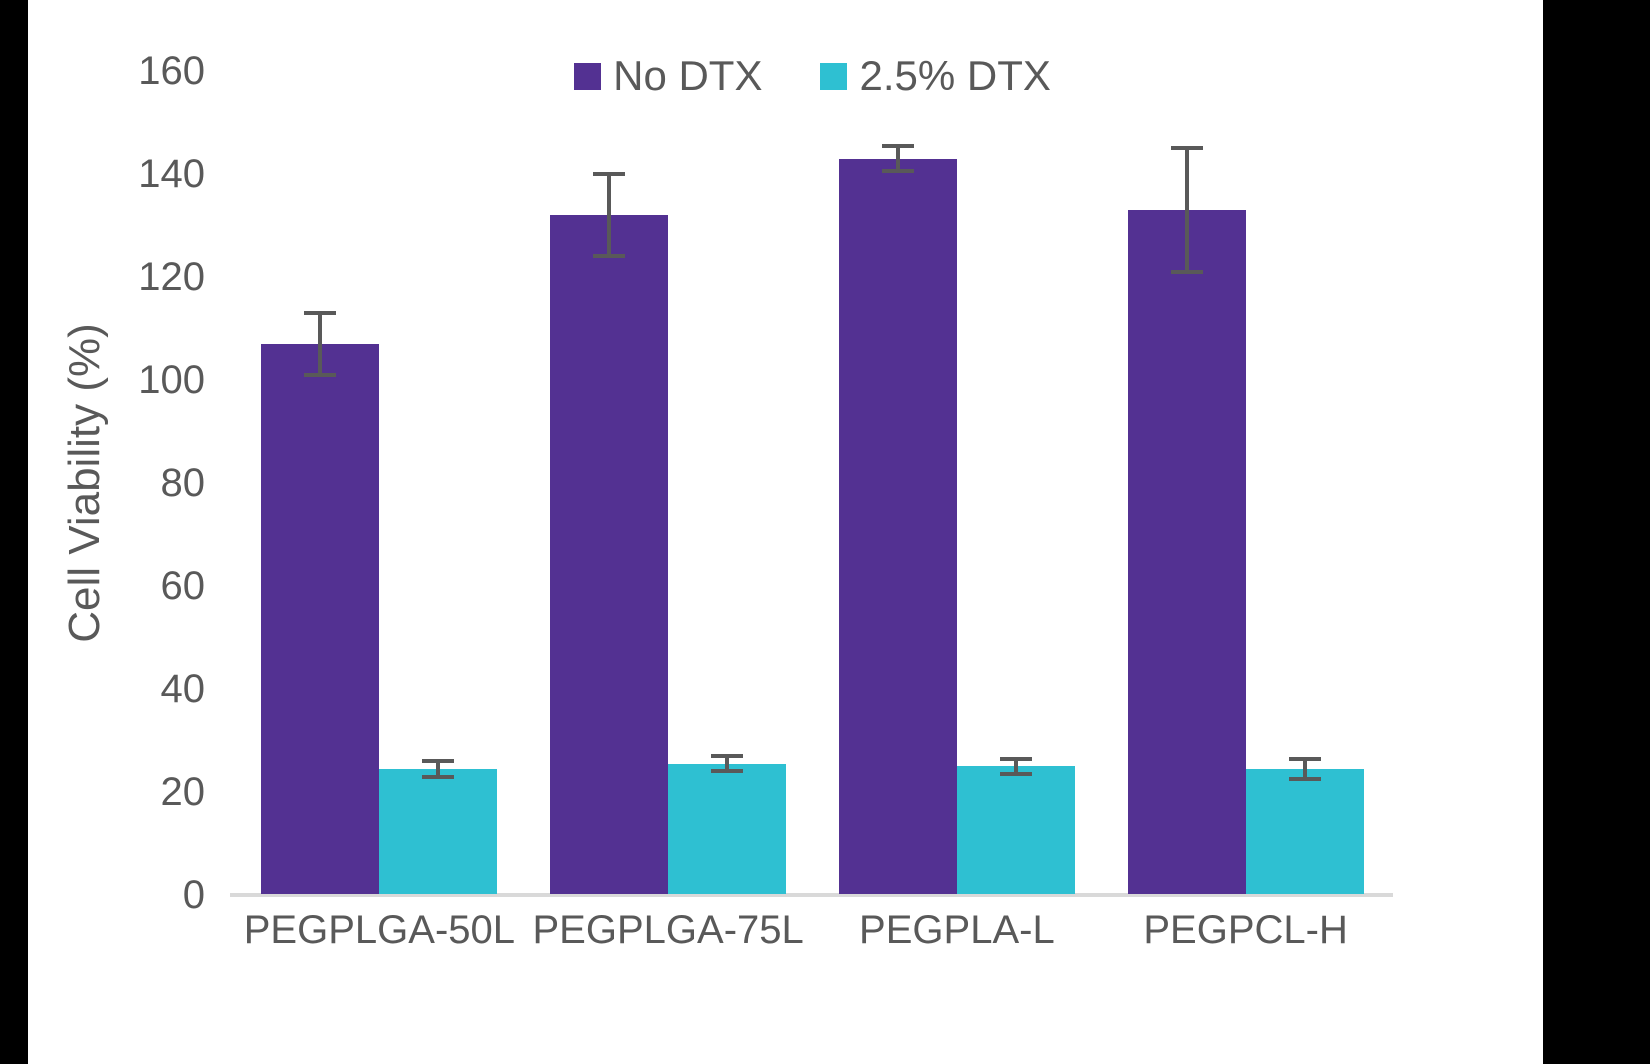 The width and height of the screenshot is (1650, 1064). I want to click on y-tick-label: 20, so click(183, 792).